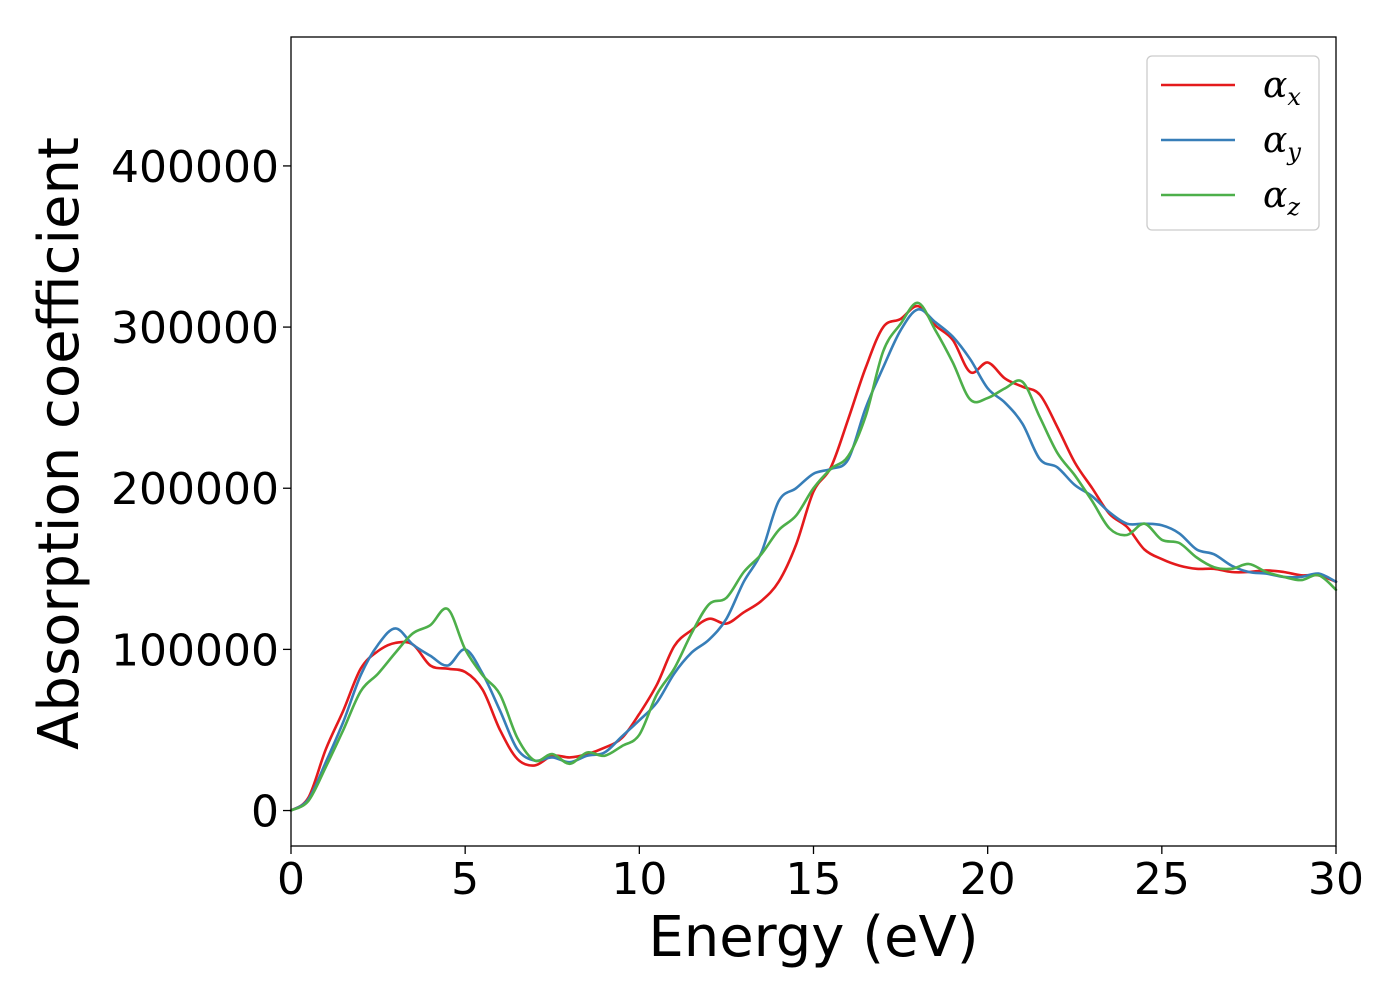 The height and width of the screenshot is (1000, 1400). I want to click on legend-box, so click(1233, 143).